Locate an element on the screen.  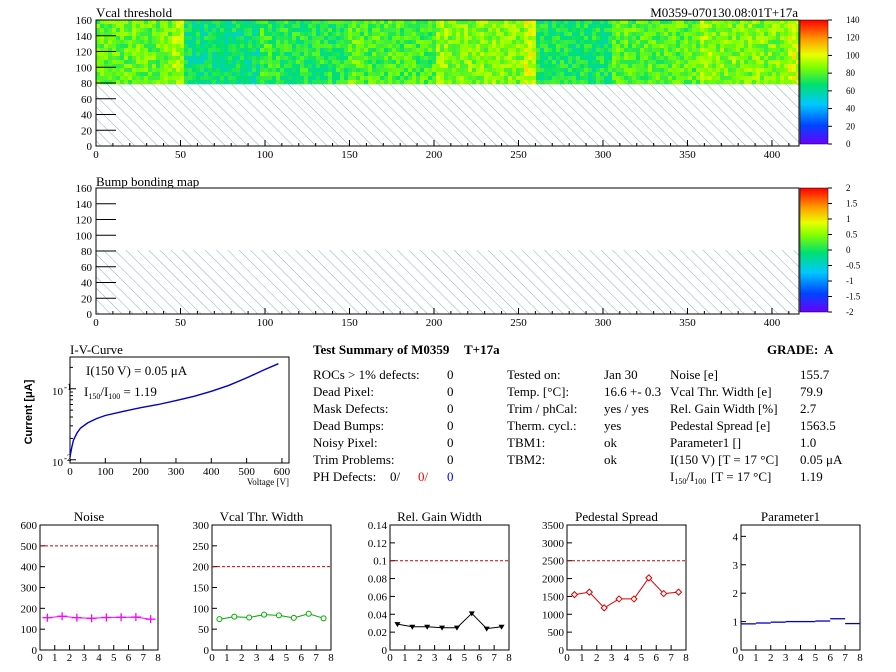
y-tick-label: 100 is located at coordinates (84, 236).